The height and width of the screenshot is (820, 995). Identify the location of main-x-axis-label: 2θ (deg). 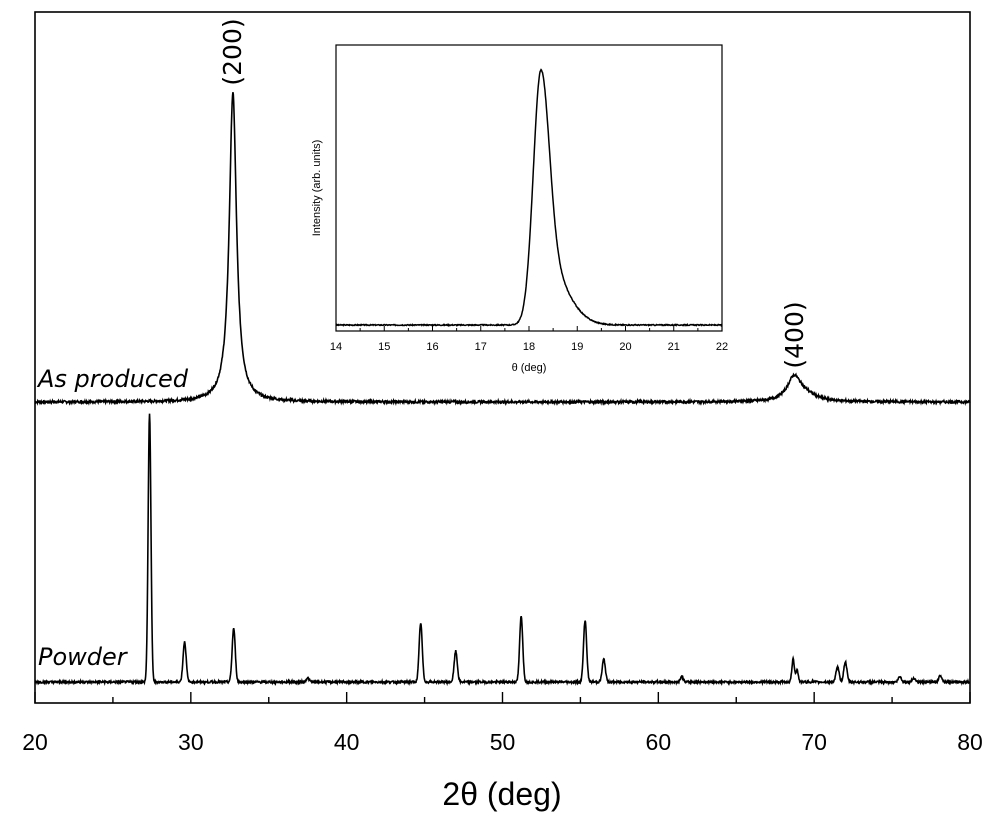
(501, 794).